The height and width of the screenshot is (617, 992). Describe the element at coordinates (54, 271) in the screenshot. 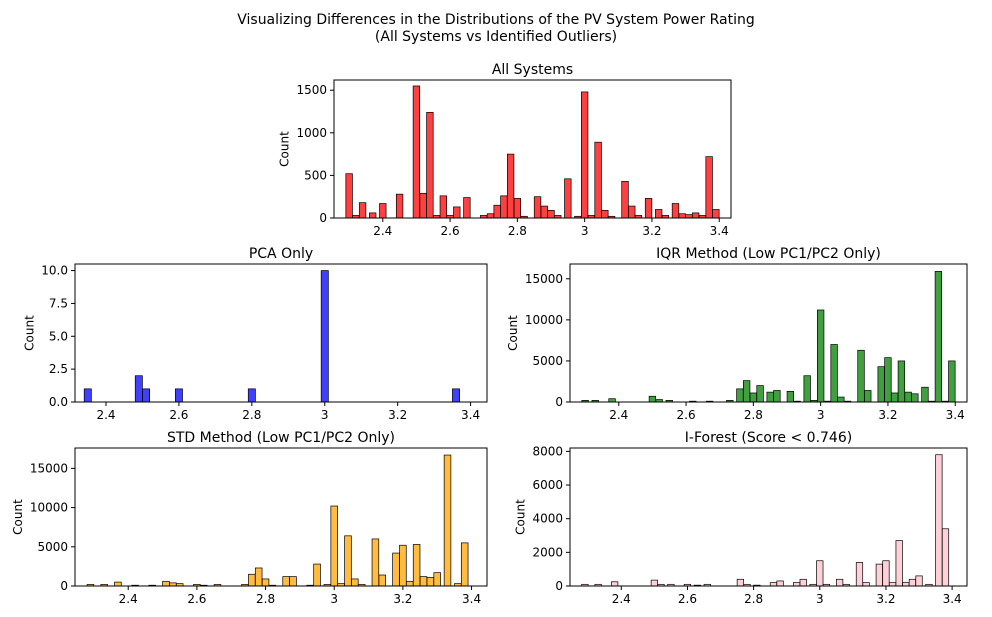

I see `y-tick-label: 10.0` at that location.